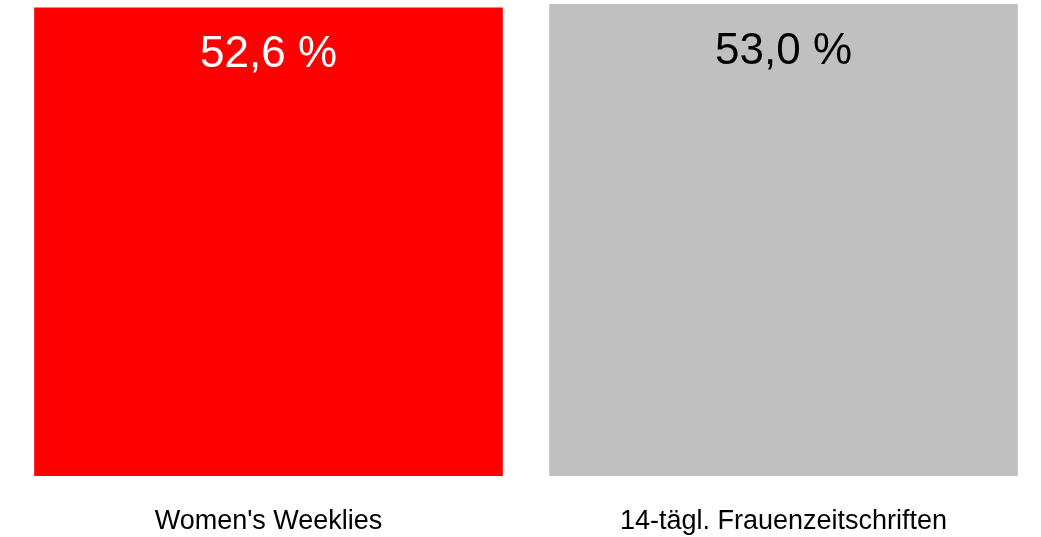  Describe the element at coordinates (268, 519) in the screenshot. I see `x-tick-label: Women's Weeklies` at that location.